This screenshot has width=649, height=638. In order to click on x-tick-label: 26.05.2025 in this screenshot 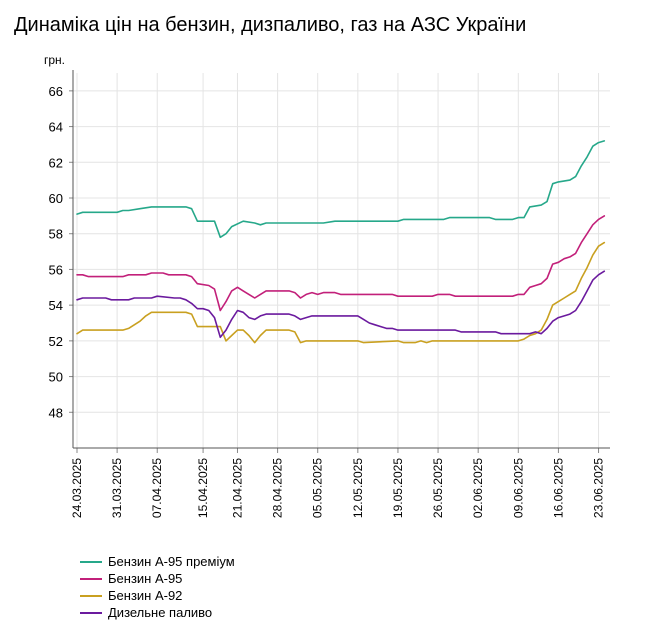, I will do `click(438, 488)`.